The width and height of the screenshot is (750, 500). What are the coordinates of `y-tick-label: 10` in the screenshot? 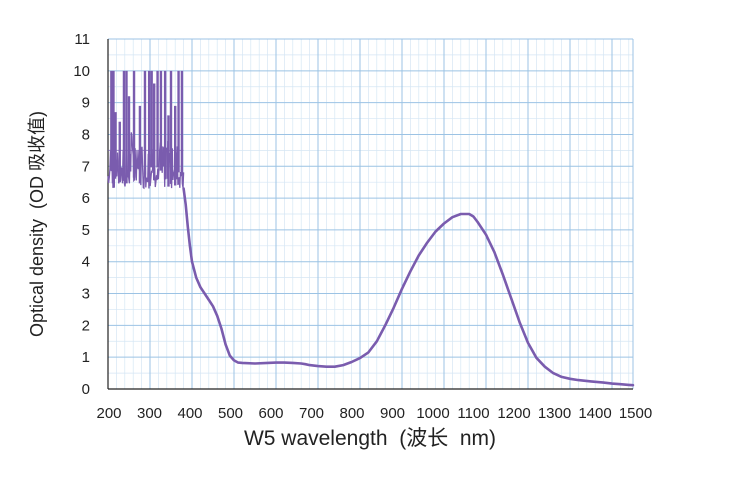 It's located at (81, 71).